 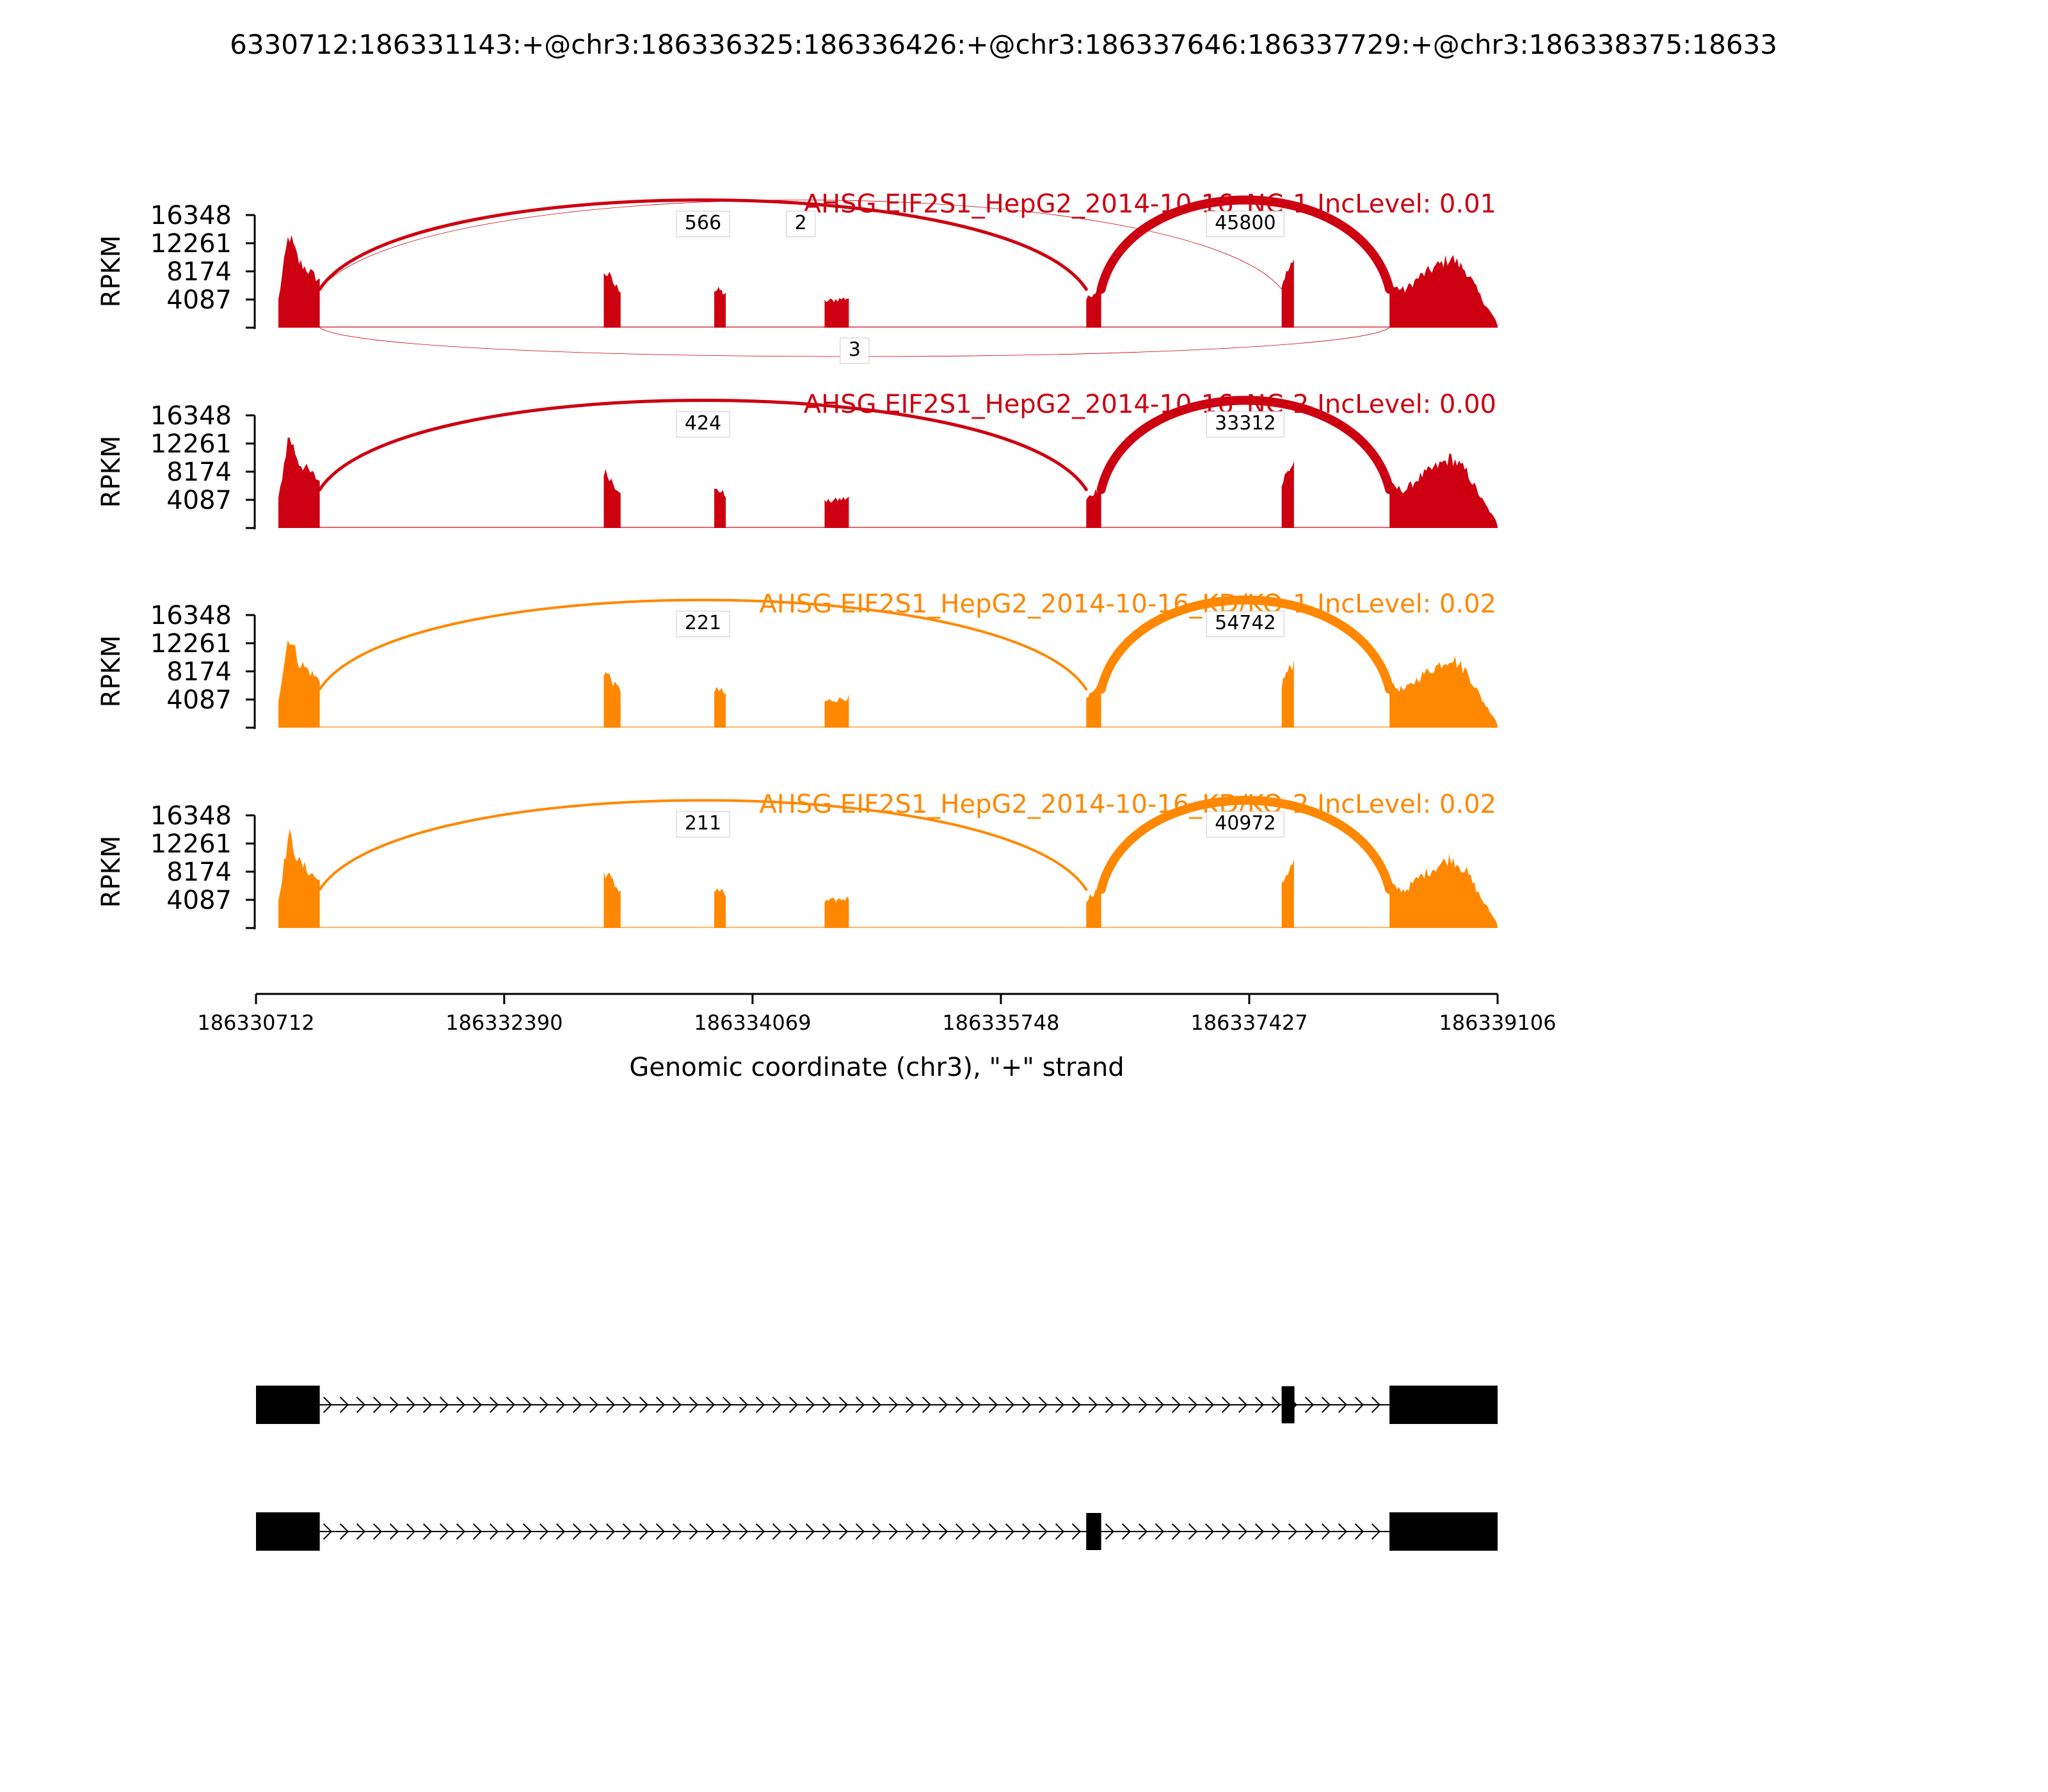 I want to click on x-tick-label: 186332390, so click(x=504, y=1023).